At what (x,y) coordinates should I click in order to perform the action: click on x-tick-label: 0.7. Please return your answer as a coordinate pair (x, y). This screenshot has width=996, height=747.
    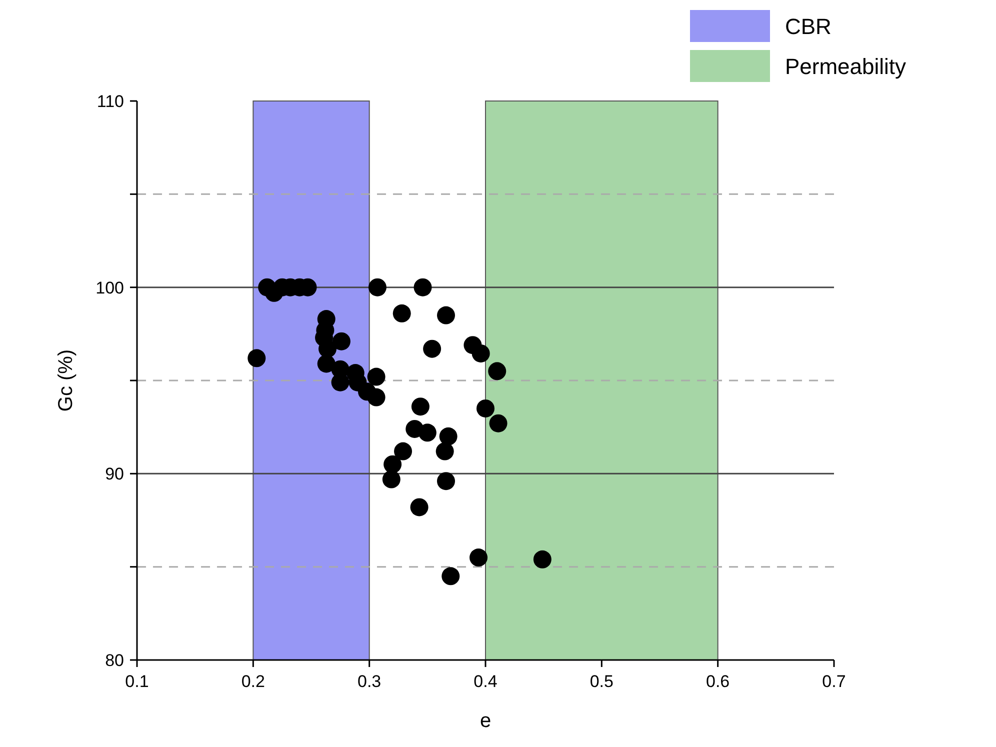
    Looking at the image, I should click on (834, 681).